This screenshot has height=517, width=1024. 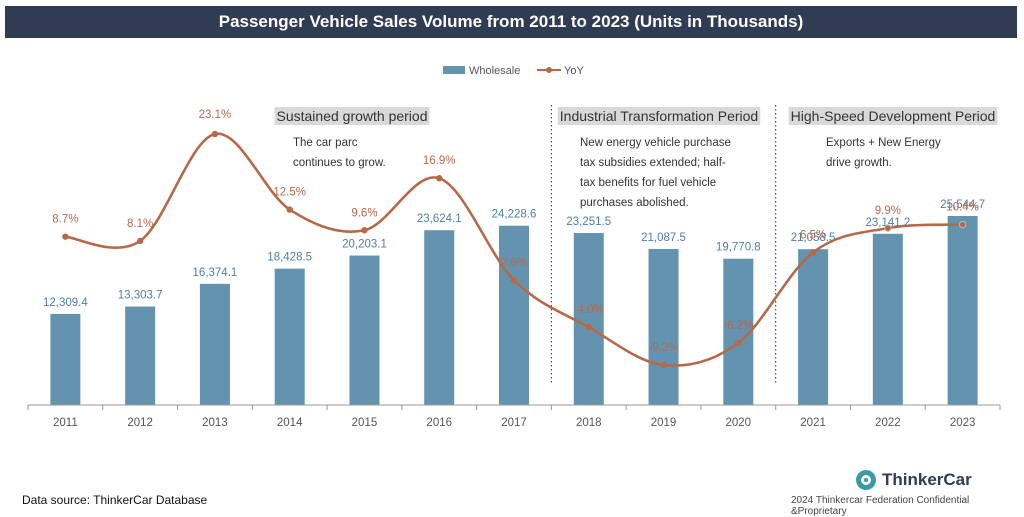 What do you see at coordinates (663, 326) in the screenshot?
I see `bar-2019` at bounding box center [663, 326].